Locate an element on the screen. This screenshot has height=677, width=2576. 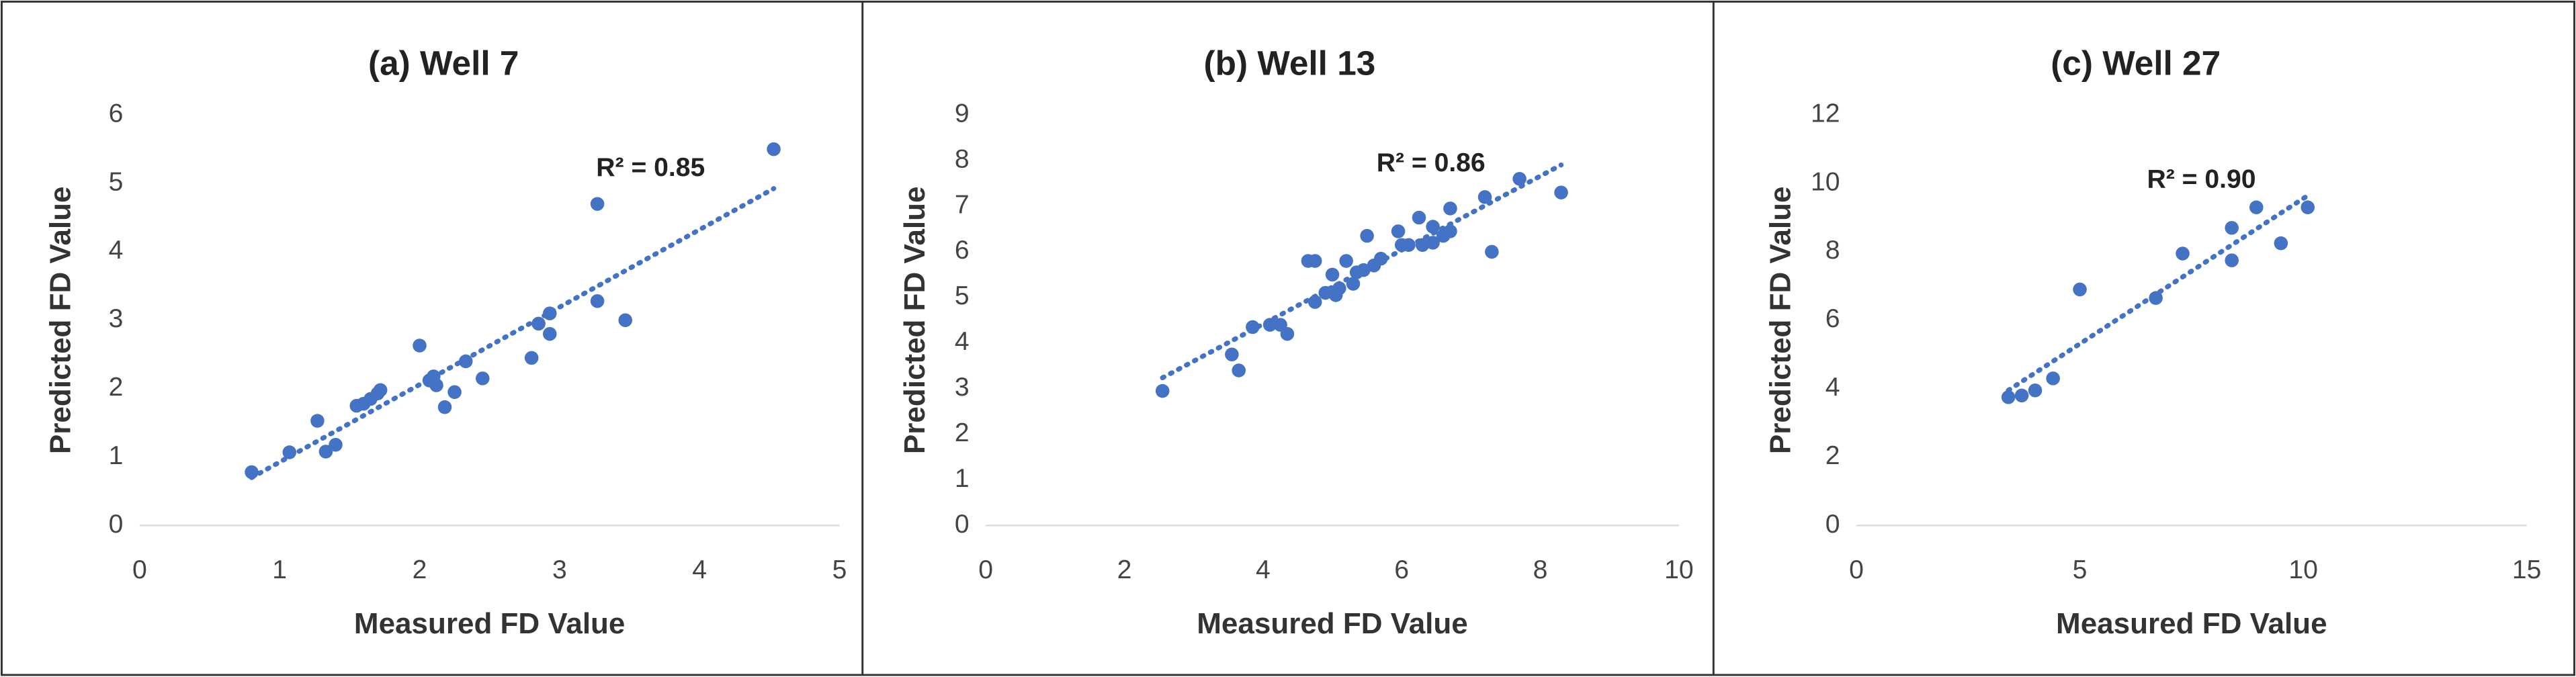
chart-title: (b) Well 13 is located at coordinates (1290, 63).